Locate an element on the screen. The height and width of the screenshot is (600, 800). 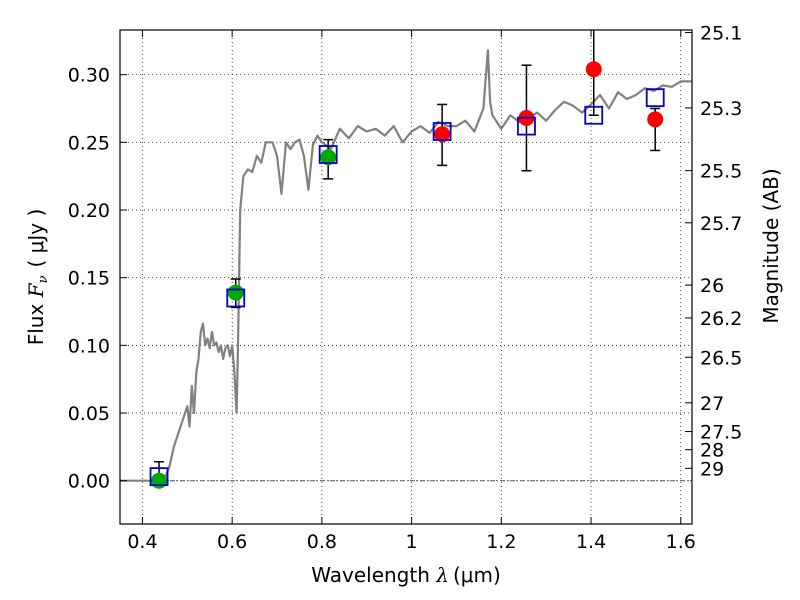
y-tick-label: 0.30 is located at coordinates (89, 76).